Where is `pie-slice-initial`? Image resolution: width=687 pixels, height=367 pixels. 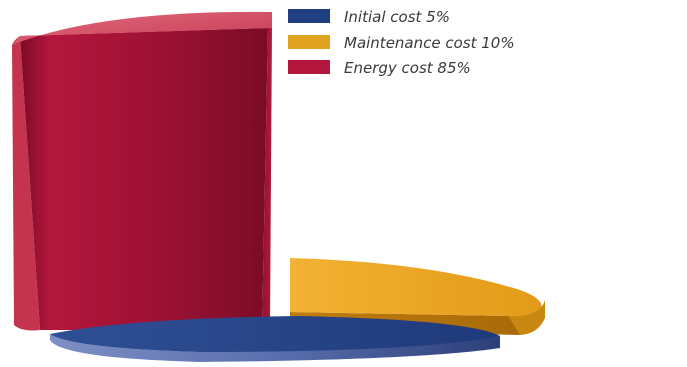
pie-slice-initial is located at coordinates (275, 339).